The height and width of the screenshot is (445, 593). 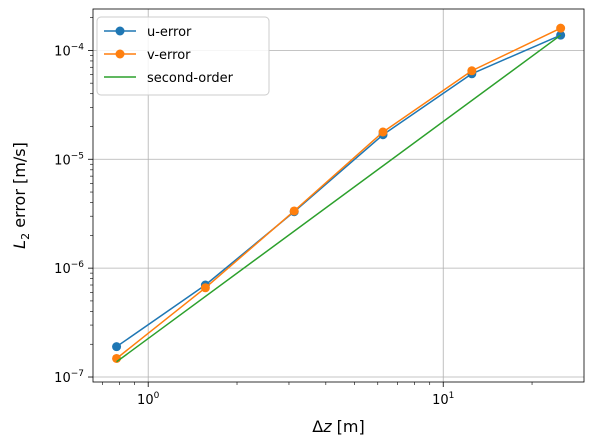 What do you see at coordinates (69, 377) in the screenshot?
I see `y-tick-label: 10⁻⁷` at bounding box center [69, 377].